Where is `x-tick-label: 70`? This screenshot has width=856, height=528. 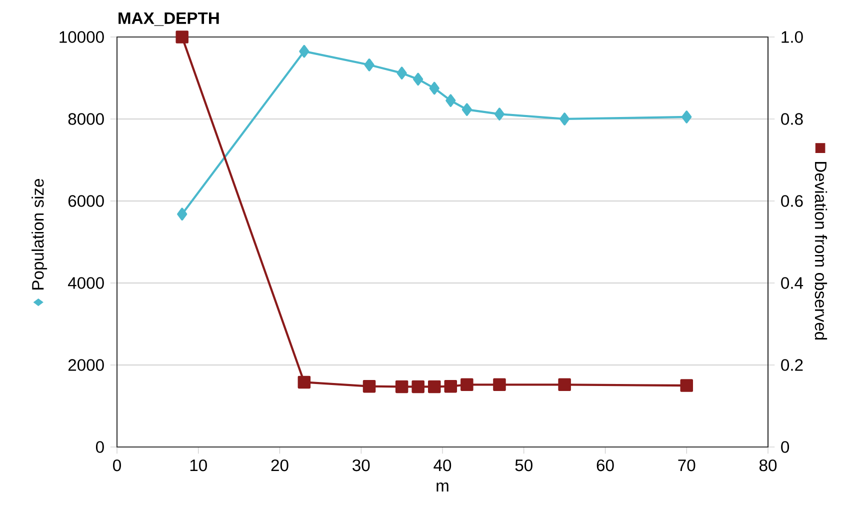 x-tick-label: 70 is located at coordinates (687, 465).